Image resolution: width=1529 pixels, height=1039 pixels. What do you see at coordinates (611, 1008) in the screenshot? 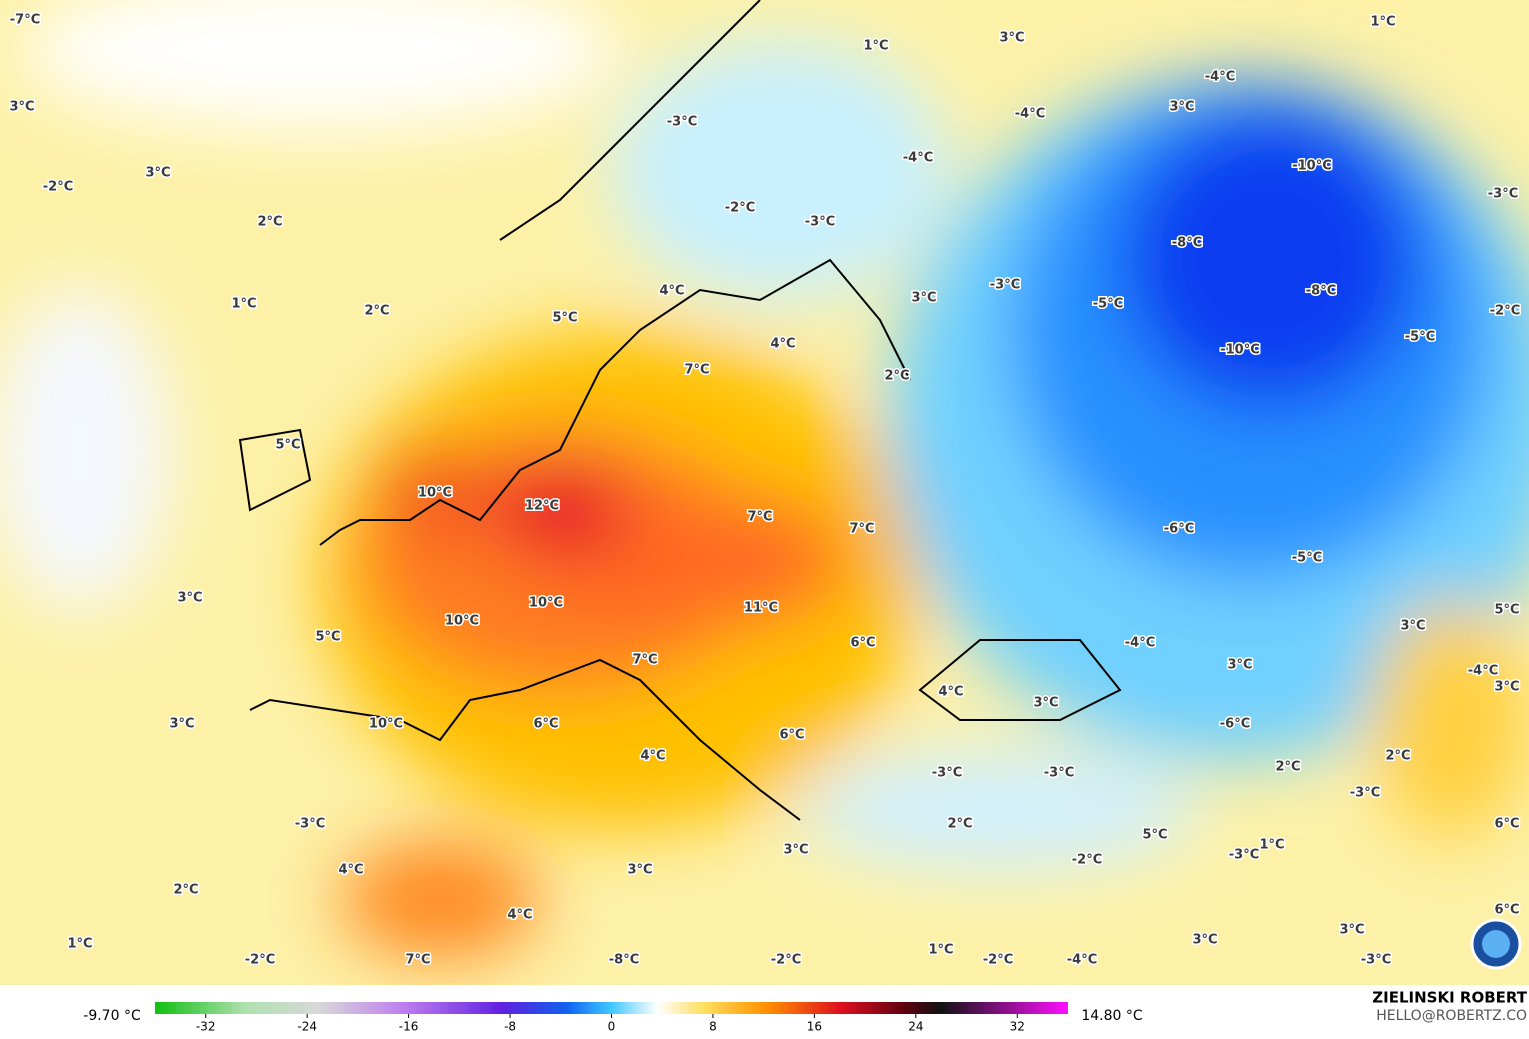
I see `colorbar` at bounding box center [611, 1008].